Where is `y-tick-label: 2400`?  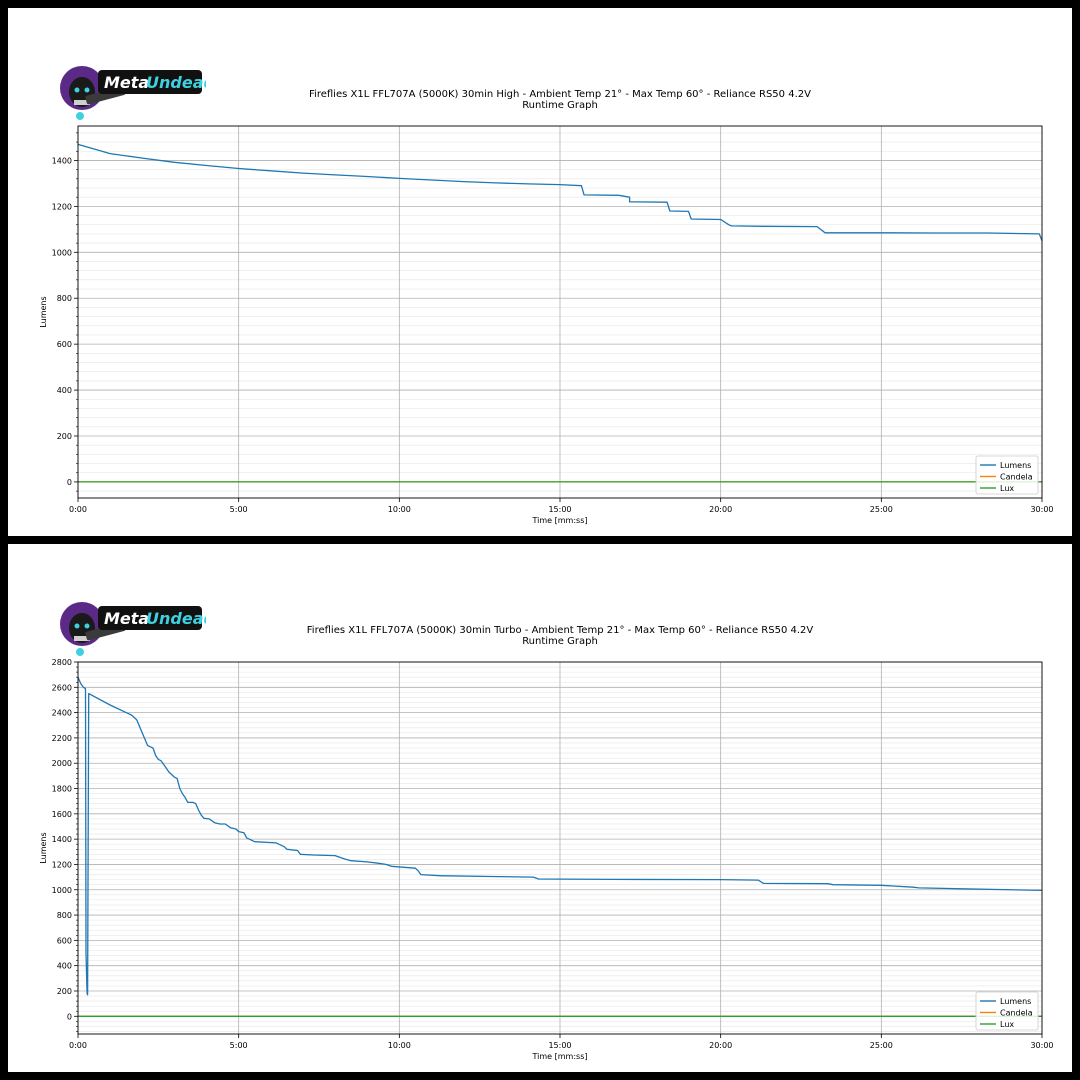
y-tick-label: 2400 is located at coordinates (62, 713).